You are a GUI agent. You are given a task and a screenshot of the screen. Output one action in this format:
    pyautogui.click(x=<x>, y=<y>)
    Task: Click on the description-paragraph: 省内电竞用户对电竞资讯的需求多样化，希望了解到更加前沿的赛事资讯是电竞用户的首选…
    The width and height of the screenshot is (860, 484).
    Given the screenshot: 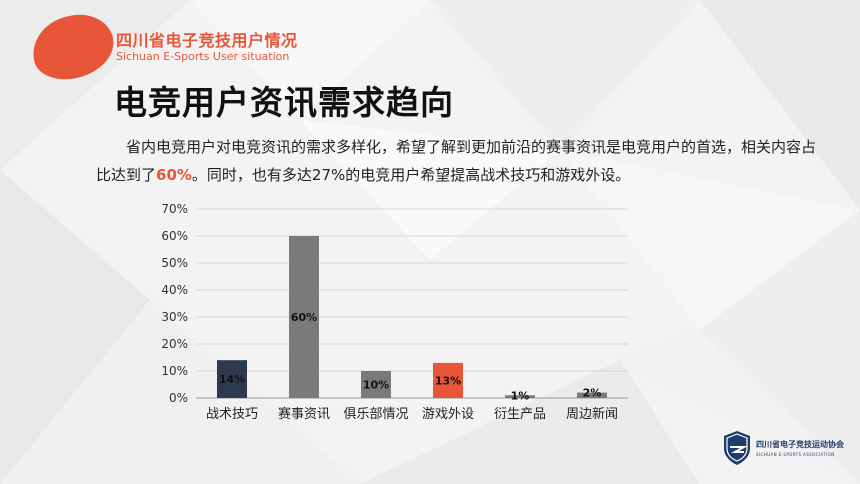 What is the action you would take?
    pyautogui.click(x=456, y=161)
    